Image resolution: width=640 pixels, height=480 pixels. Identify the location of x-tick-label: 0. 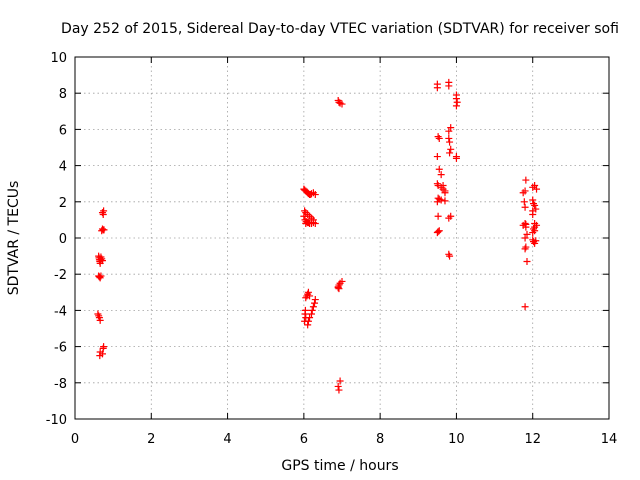
(75, 439).